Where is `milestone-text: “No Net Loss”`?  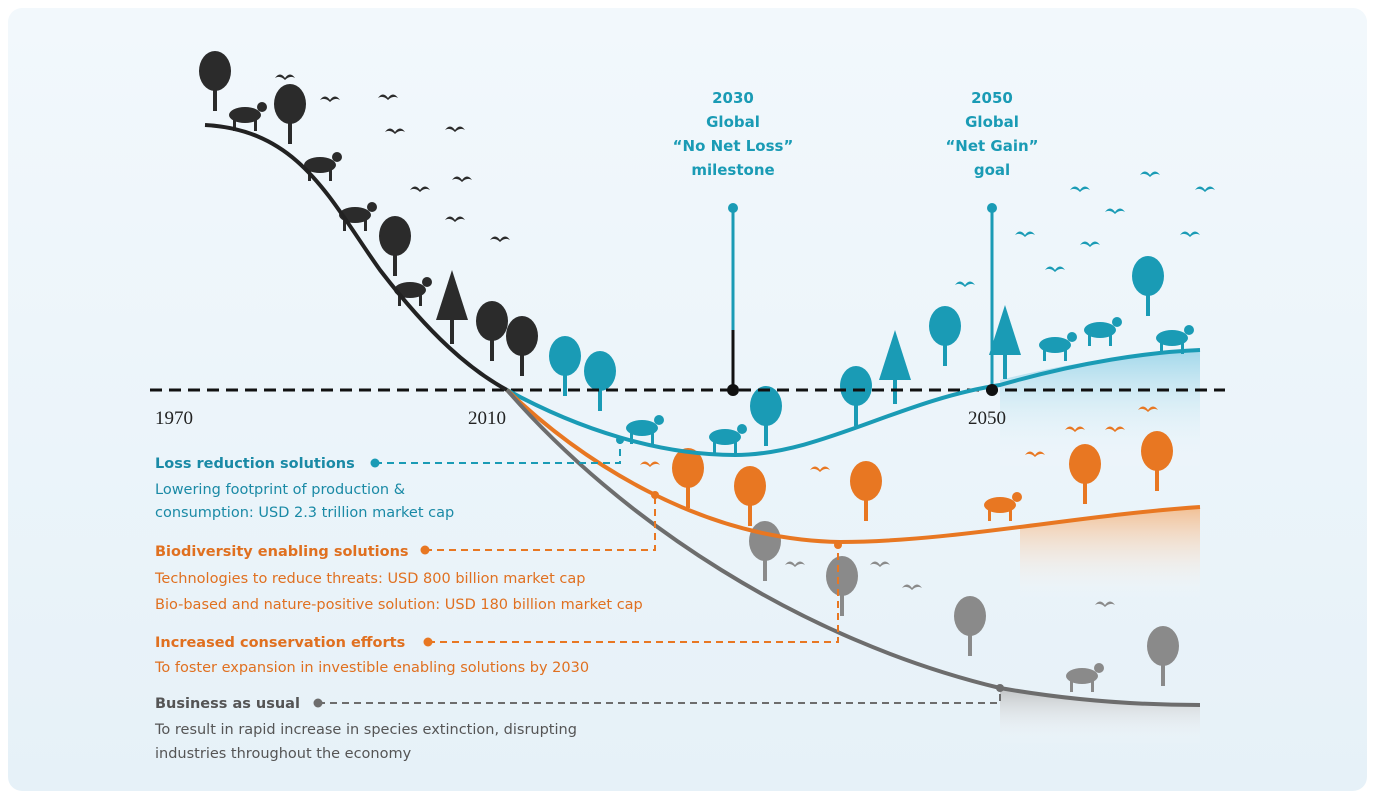 milestone-text: “No Net Loss” is located at coordinates (733, 146).